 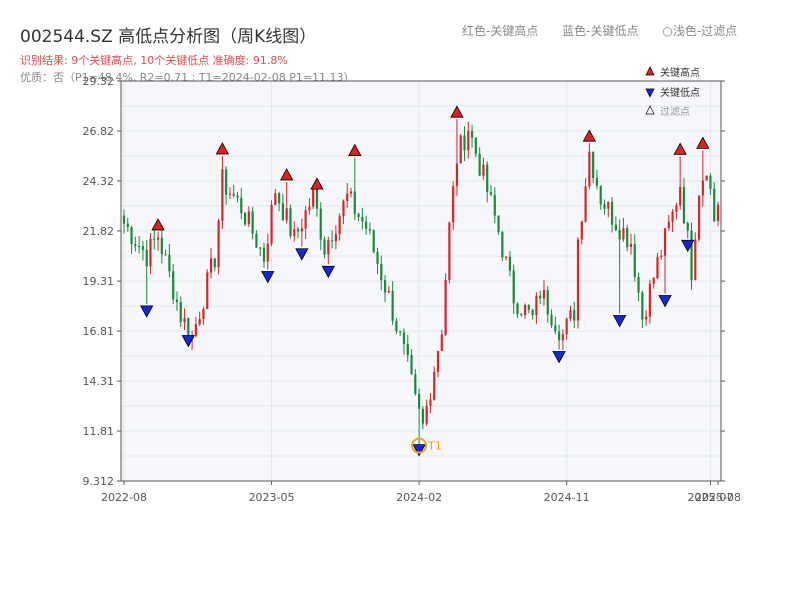 I want to click on y-tick-label: 21.82, so click(x=99, y=231).